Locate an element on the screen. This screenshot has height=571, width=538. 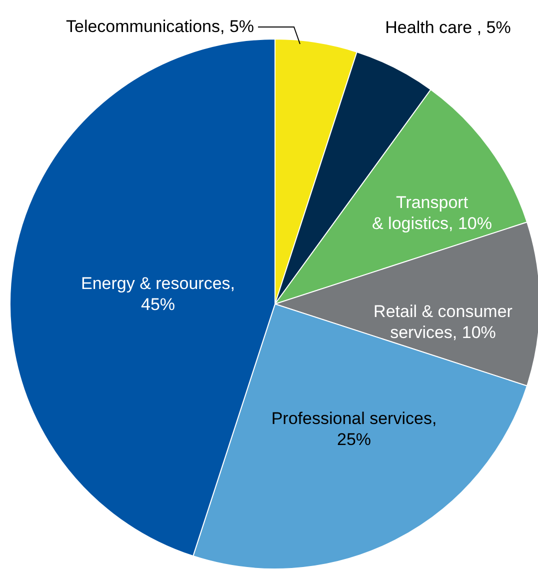
slice-label: Professional services, 25% is located at coordinates (354, 429).